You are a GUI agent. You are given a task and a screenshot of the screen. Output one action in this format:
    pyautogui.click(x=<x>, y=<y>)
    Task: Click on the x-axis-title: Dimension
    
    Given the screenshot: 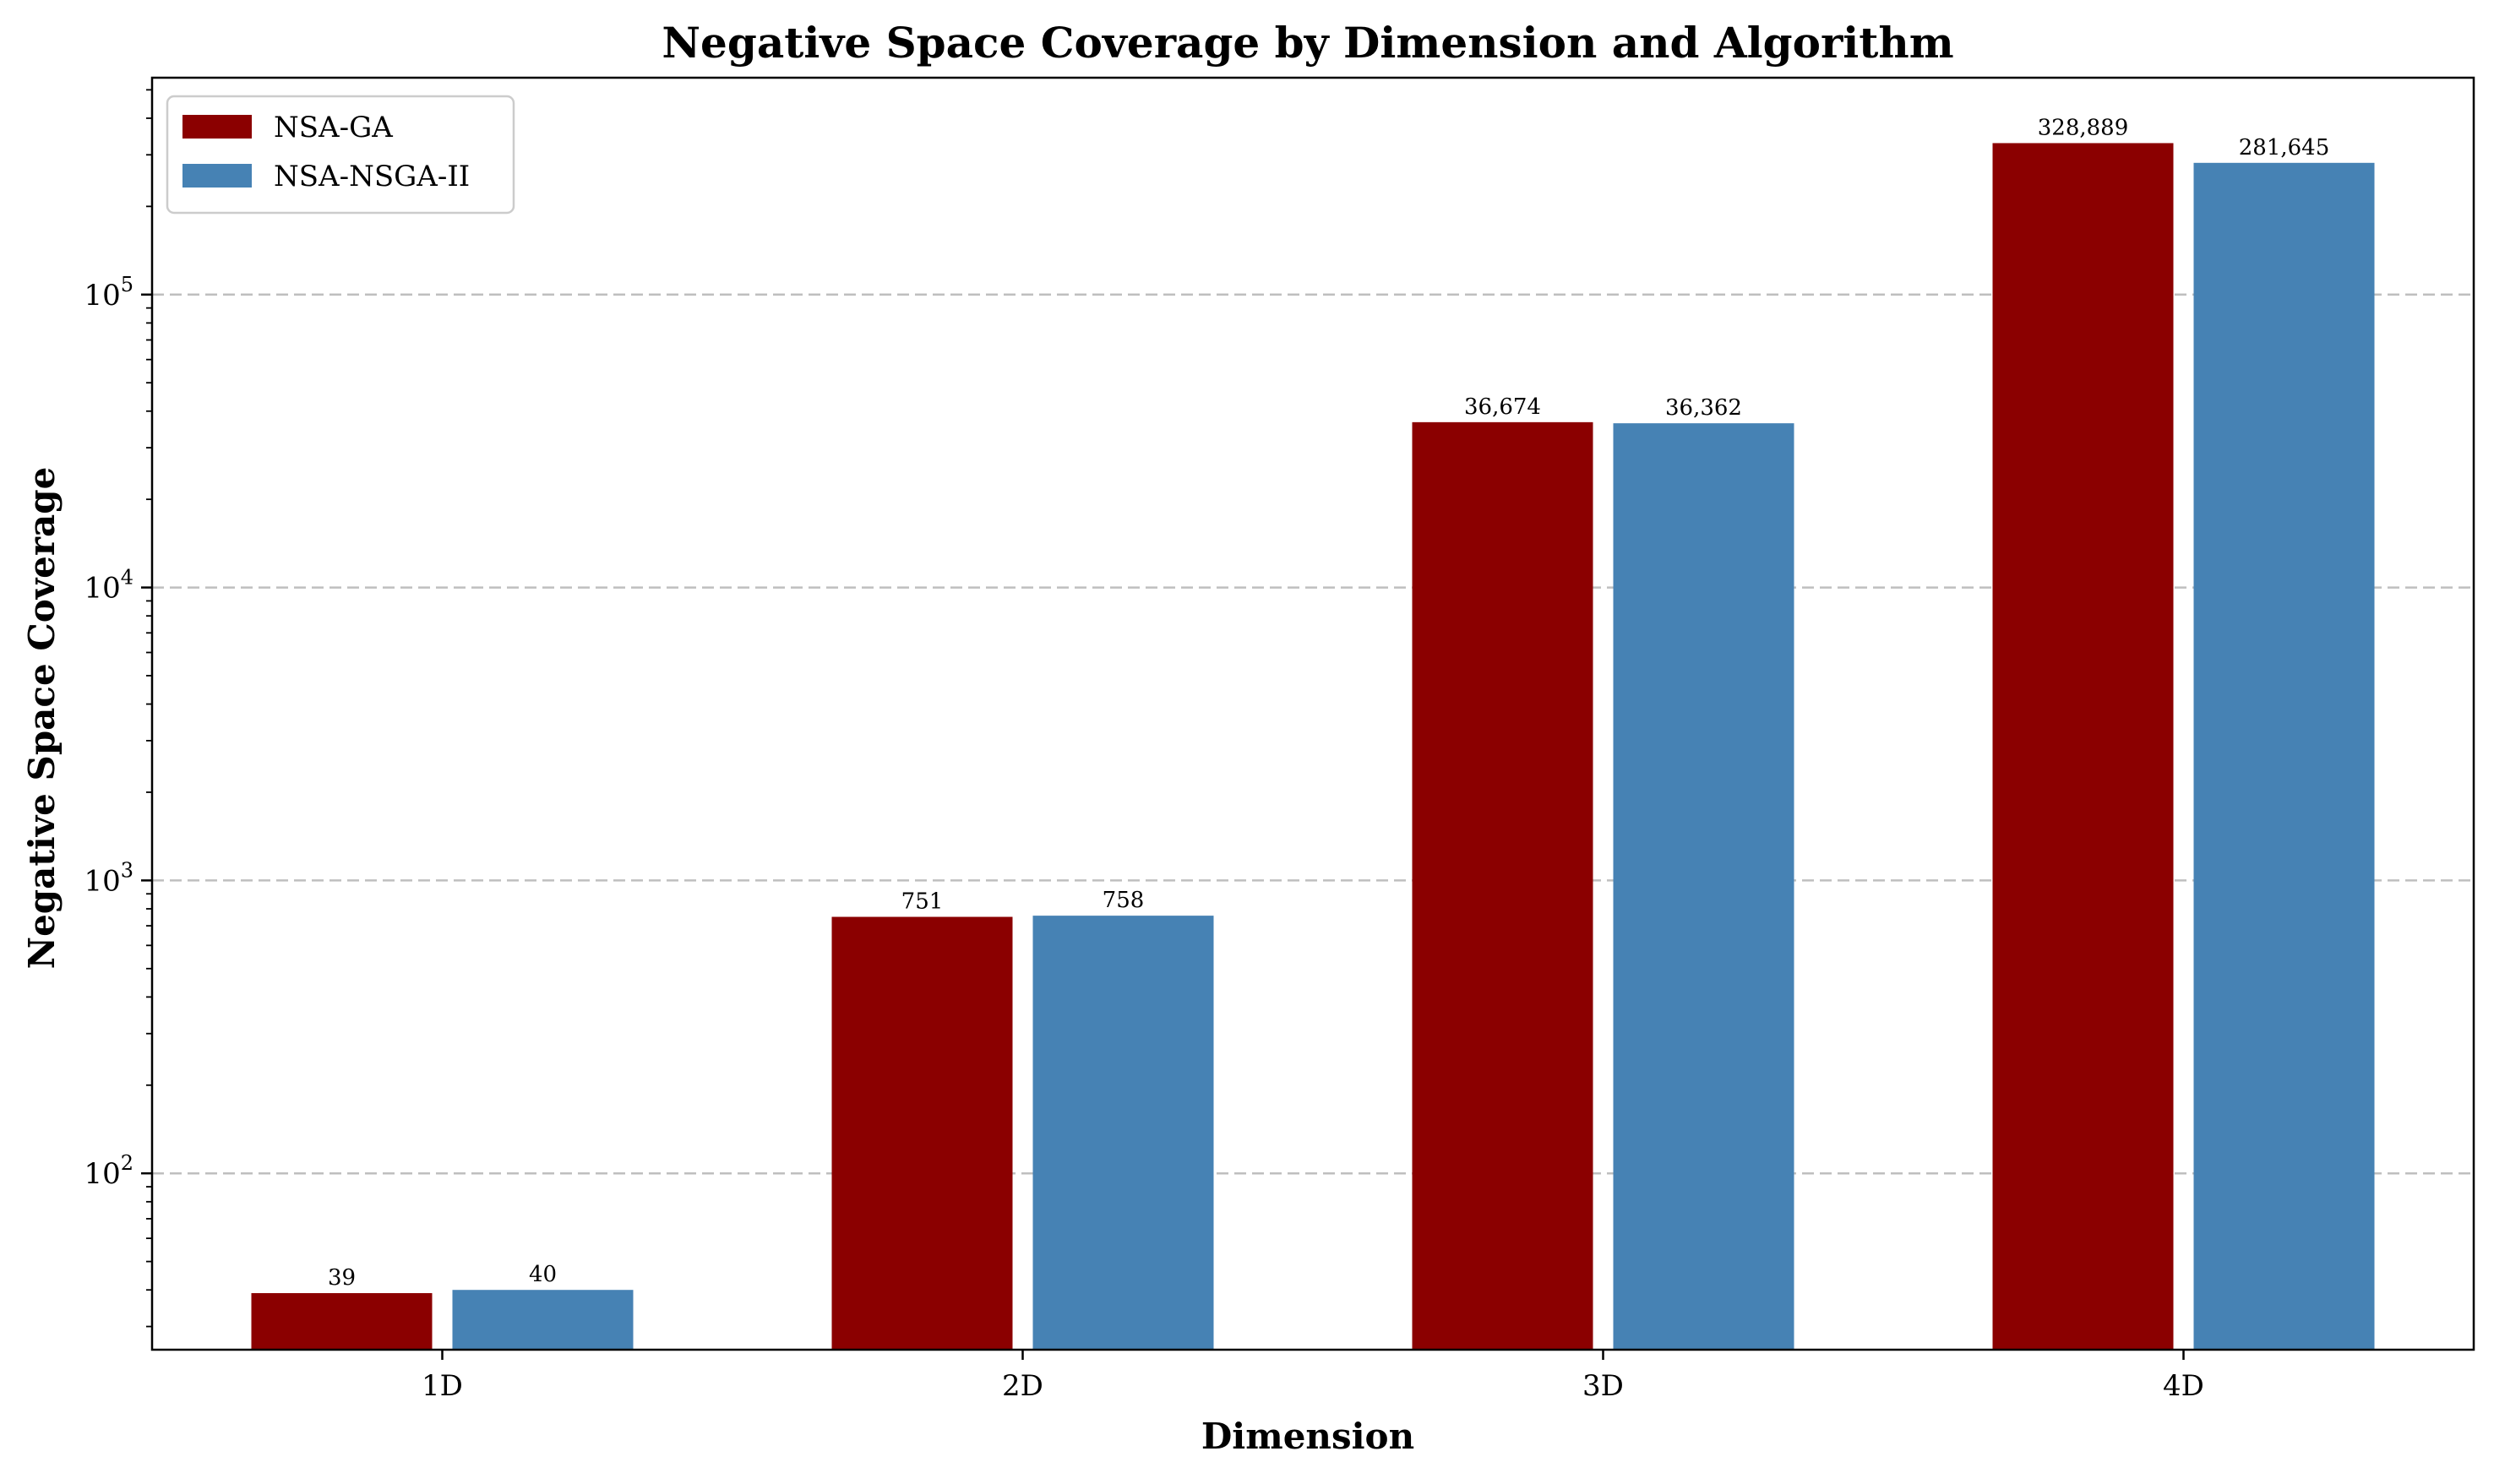 What is the action you would take?
    pyautogui.click(x=1307, y=1436)
    